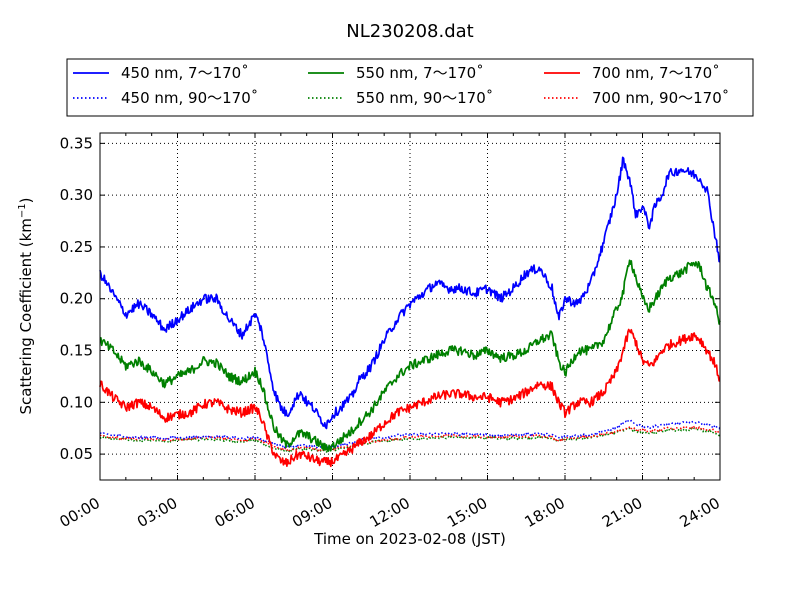 The image size is (800, 600). I want to click on y-tick-label: 0.20, so click(76, 299).